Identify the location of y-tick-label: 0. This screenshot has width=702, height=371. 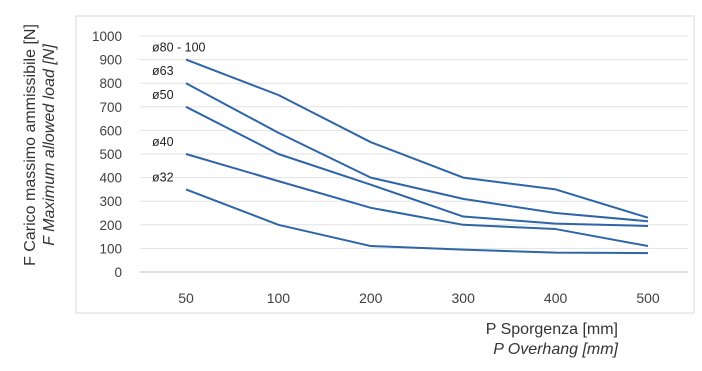
(118, 272).